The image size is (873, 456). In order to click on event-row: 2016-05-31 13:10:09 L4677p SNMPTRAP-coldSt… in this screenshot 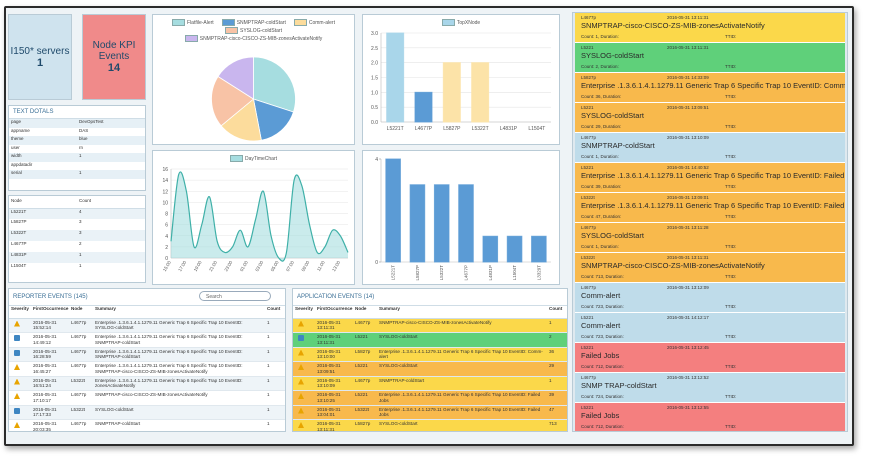, I will do `click(430, 383)`.